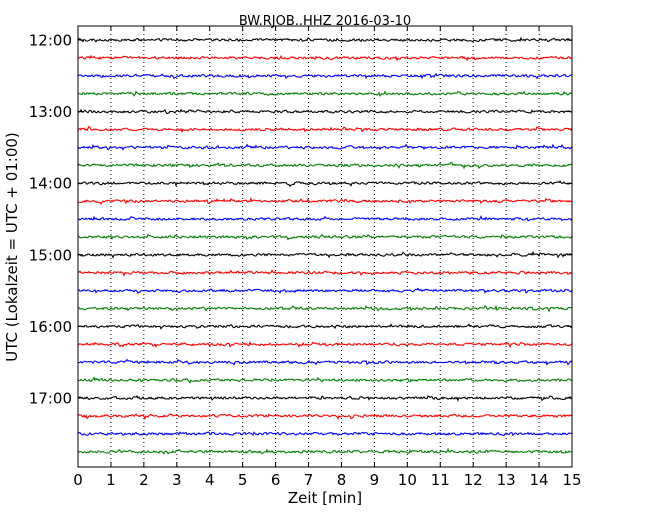 The width and height of the screenshot is (650, 520). I want to click on x-tick-label: 15, so click(571, 480).